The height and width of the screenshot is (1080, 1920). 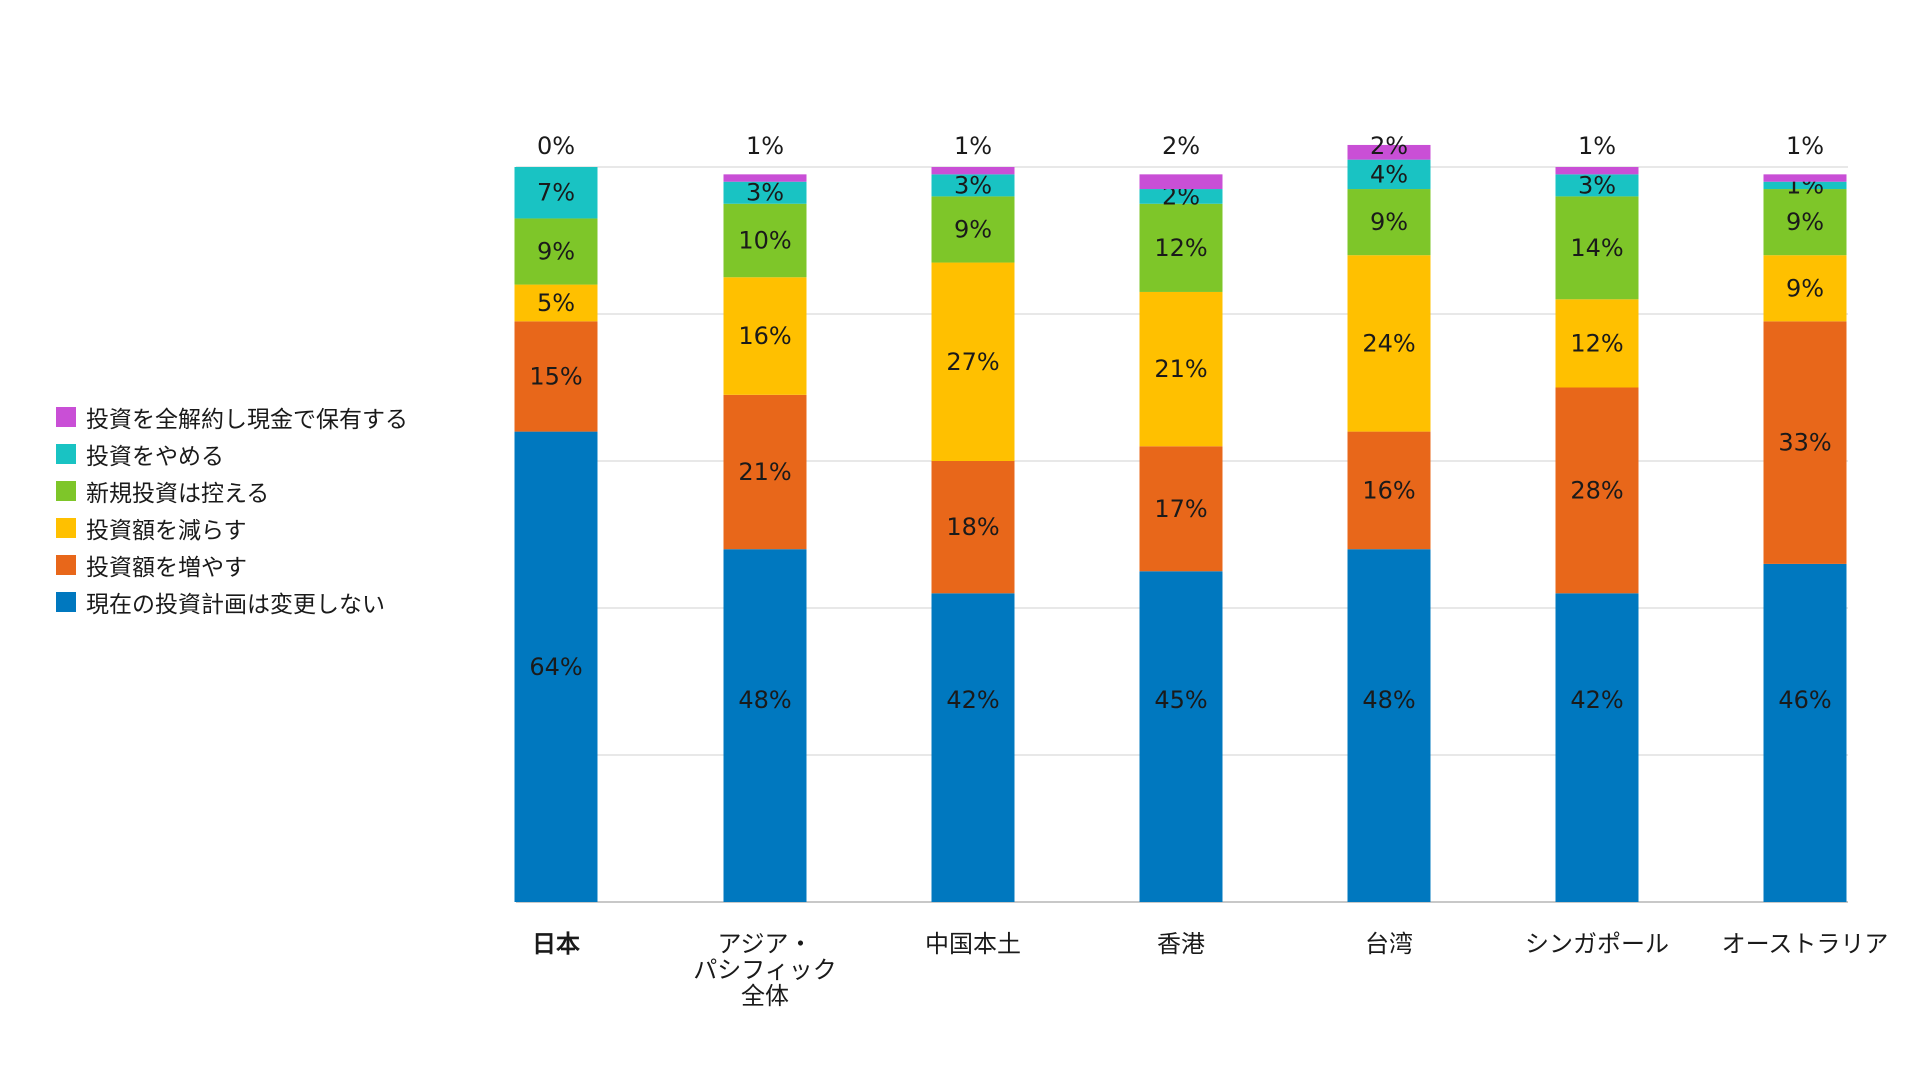 I want to click on data-label: 24%, so click(x=1388, y=343).